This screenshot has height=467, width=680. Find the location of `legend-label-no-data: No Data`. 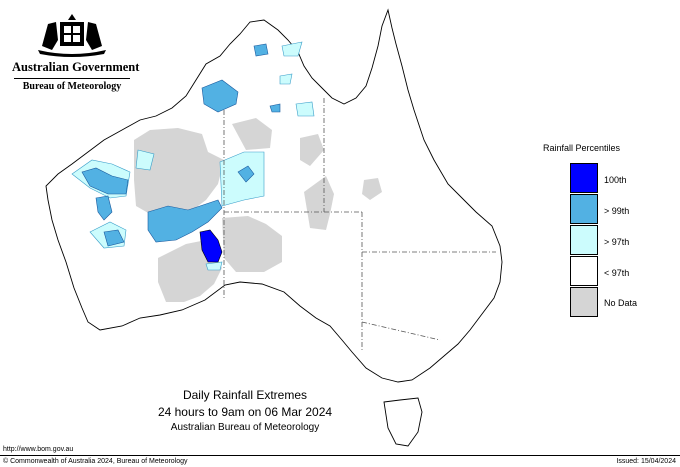

legend-label-no-data: No Data is located at coordinates (621, 303).